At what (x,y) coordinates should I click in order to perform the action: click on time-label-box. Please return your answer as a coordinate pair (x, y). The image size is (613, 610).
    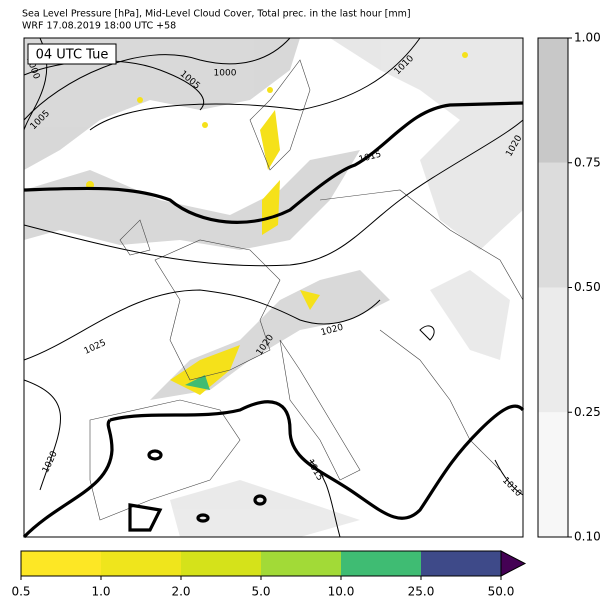
    Looking at the image, I should click on (72, 54).